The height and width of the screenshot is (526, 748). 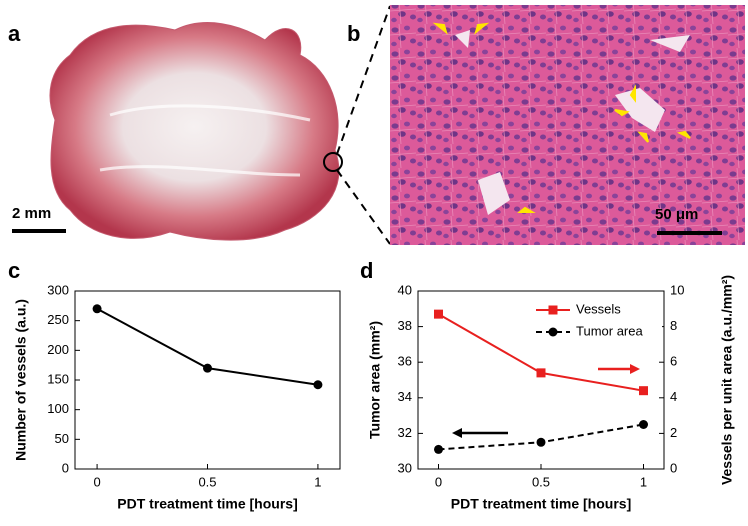 What do you see at coordinates (405, 396) in the screenshot?
I see `y-tick-label: 34` at bounding box center [405, 396].